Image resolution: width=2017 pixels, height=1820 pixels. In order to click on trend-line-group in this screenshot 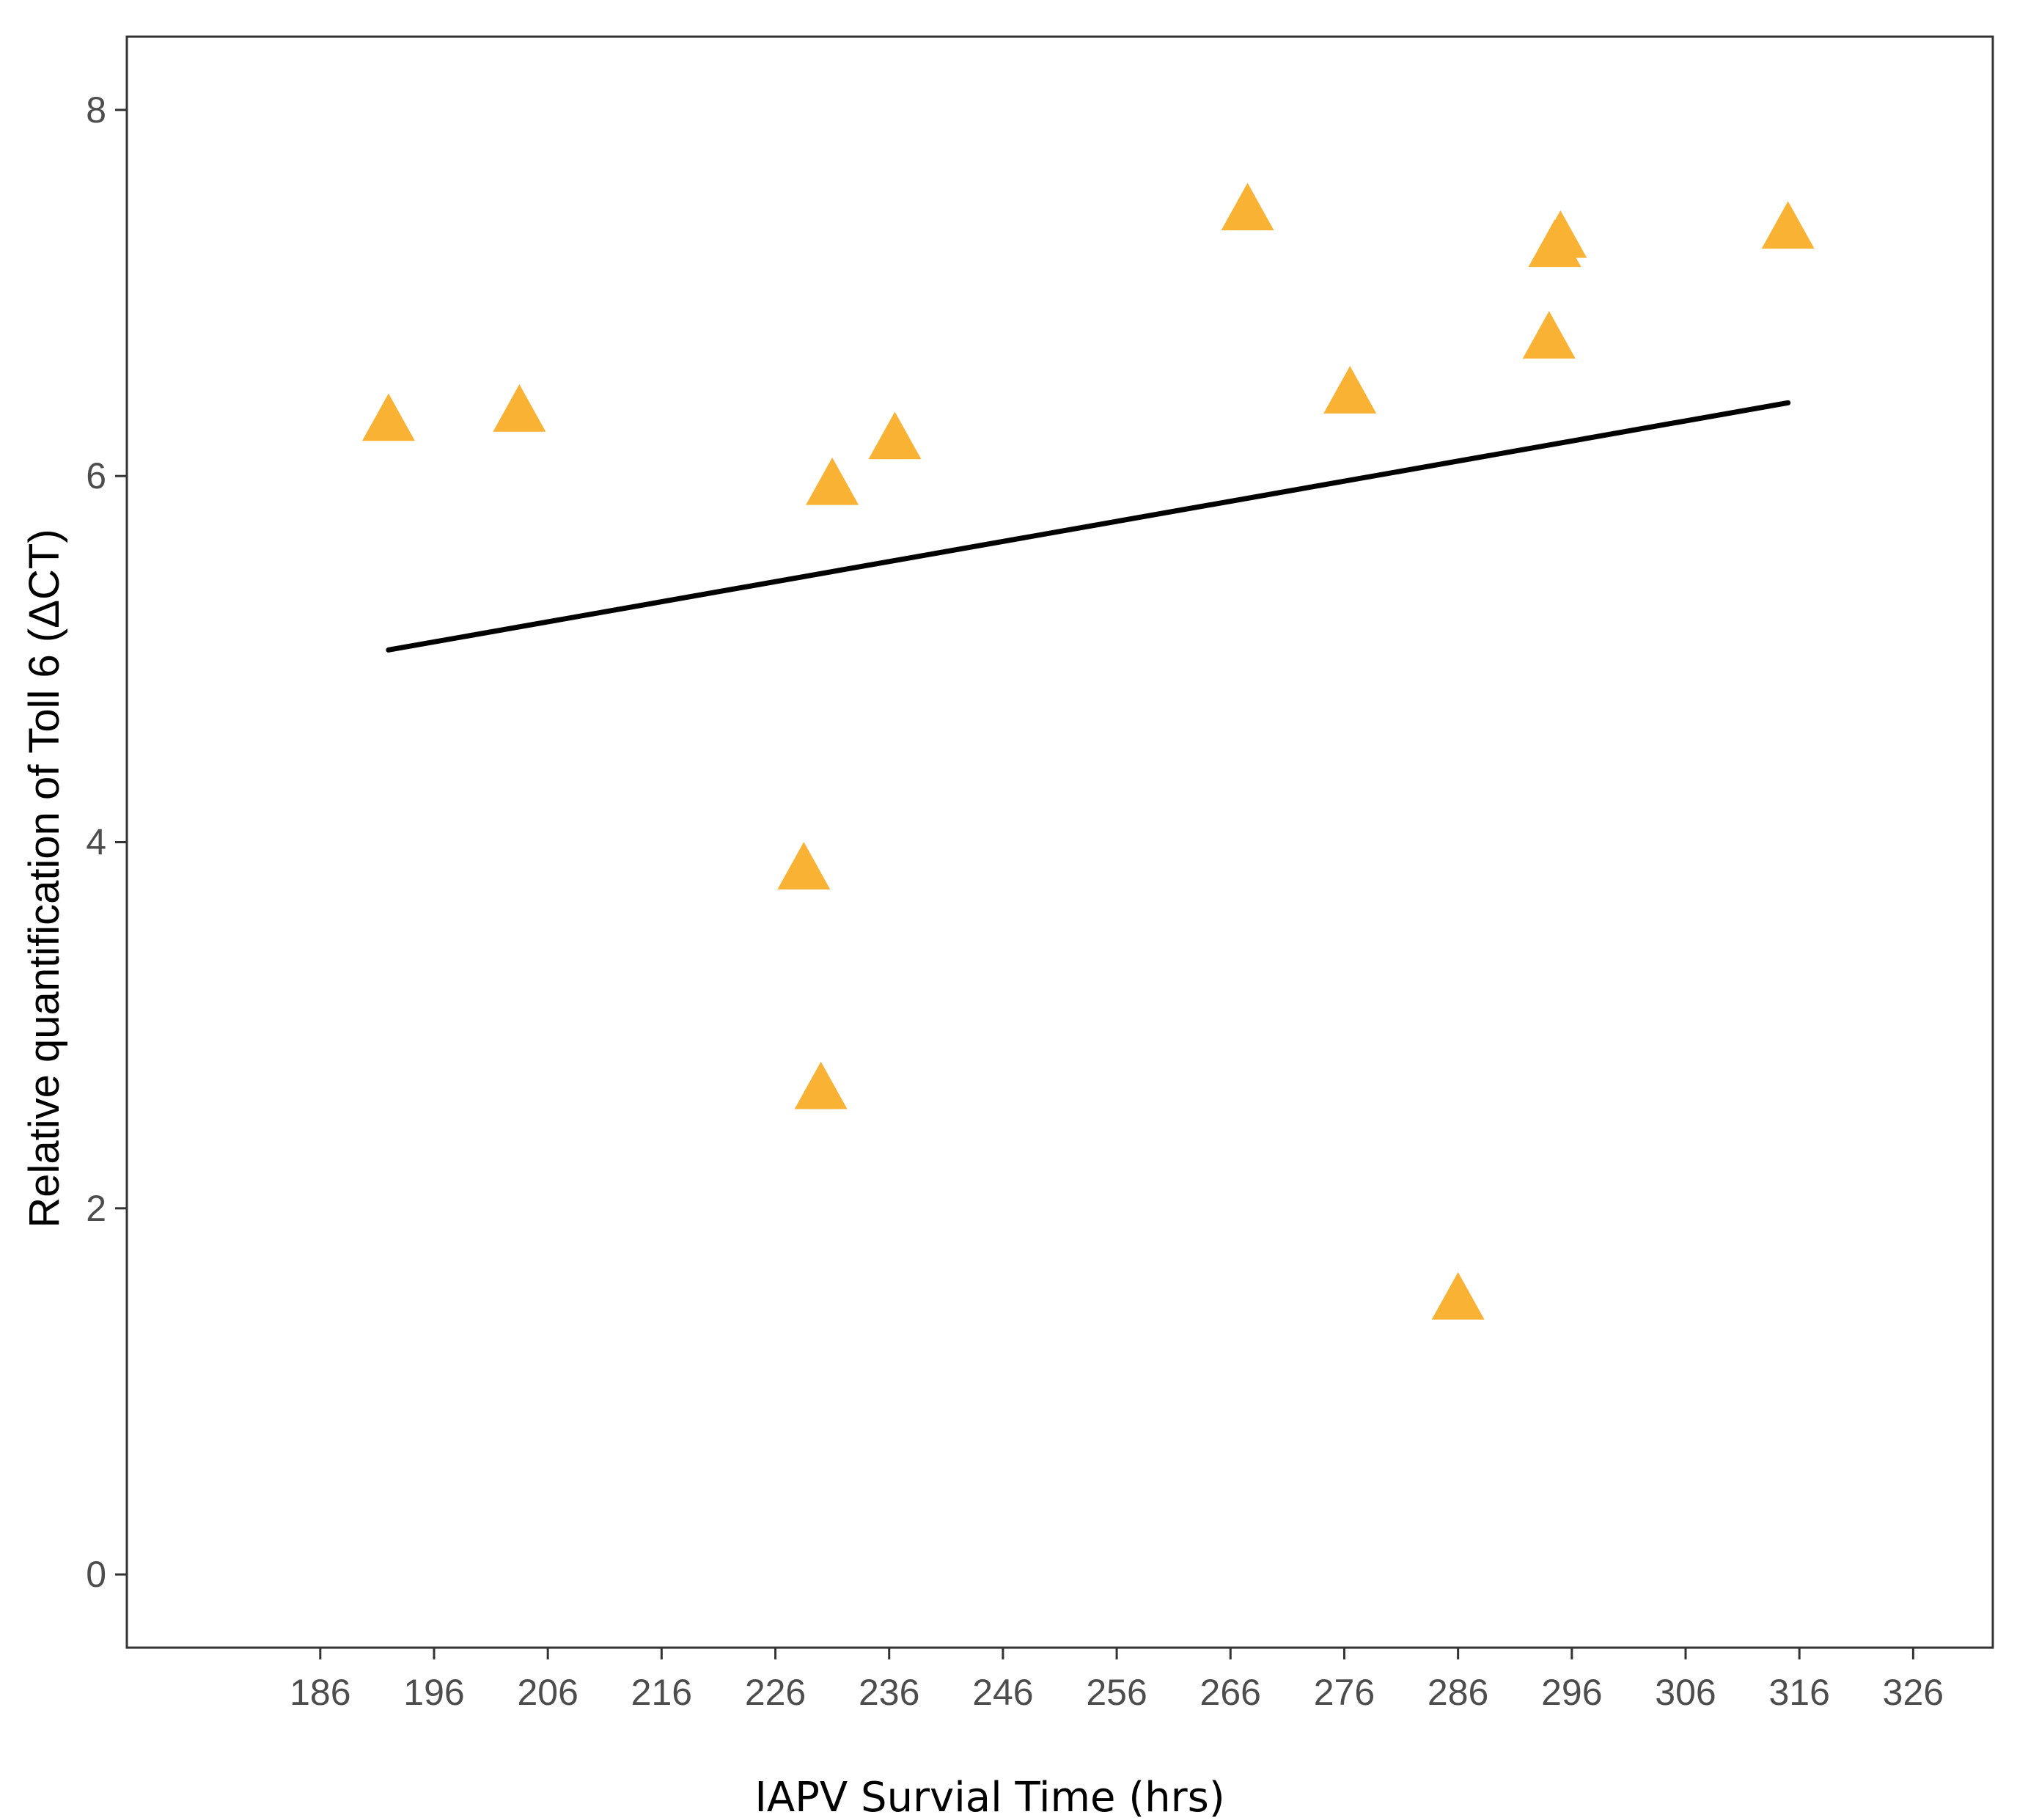, I will do `click(1088, 526)`.